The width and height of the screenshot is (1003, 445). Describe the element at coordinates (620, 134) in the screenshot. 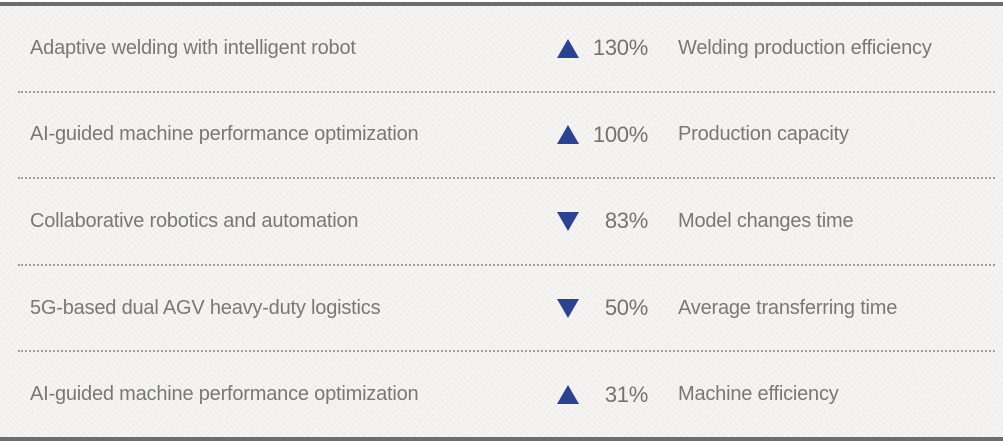

I see `change-percentage: 100%` at that location.